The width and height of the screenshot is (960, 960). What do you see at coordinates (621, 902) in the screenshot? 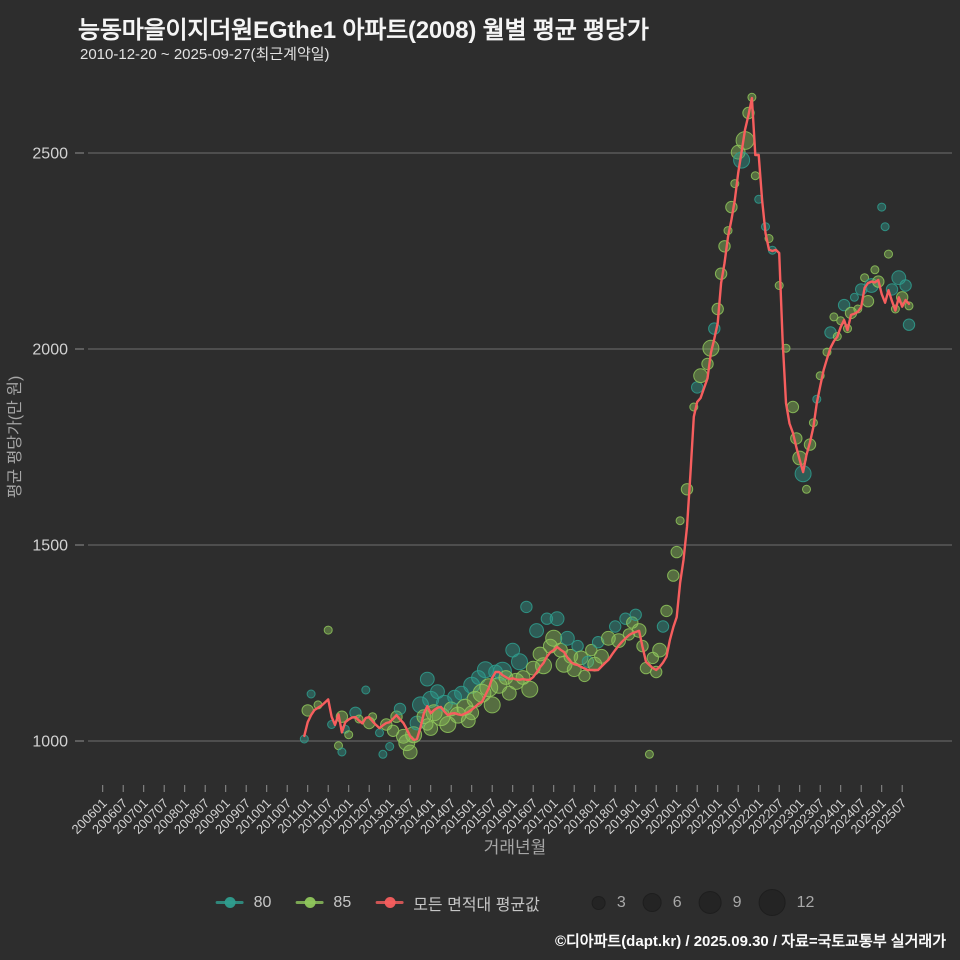
I see `size-label-3: 3` at bounding box center [621, 902].